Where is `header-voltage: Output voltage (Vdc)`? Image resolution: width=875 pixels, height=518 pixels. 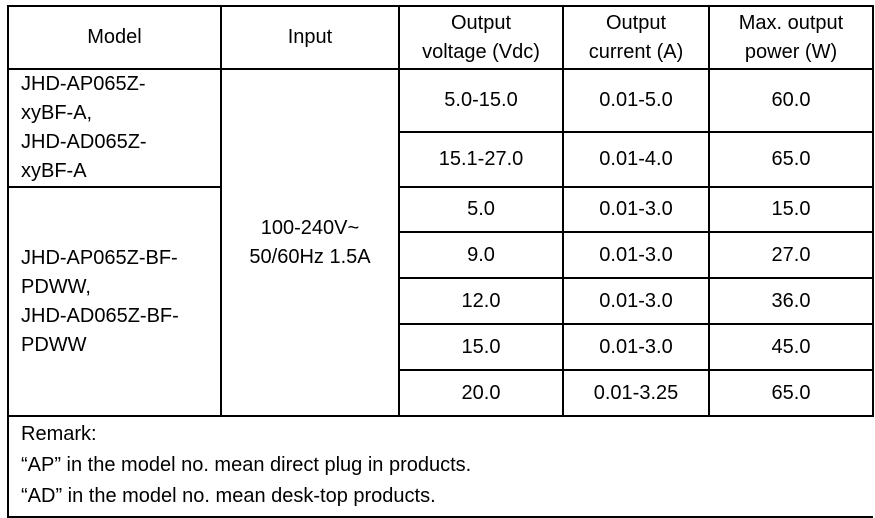 header-voltage: Output voltage (Vdc) is located at coordinates (481, 37).